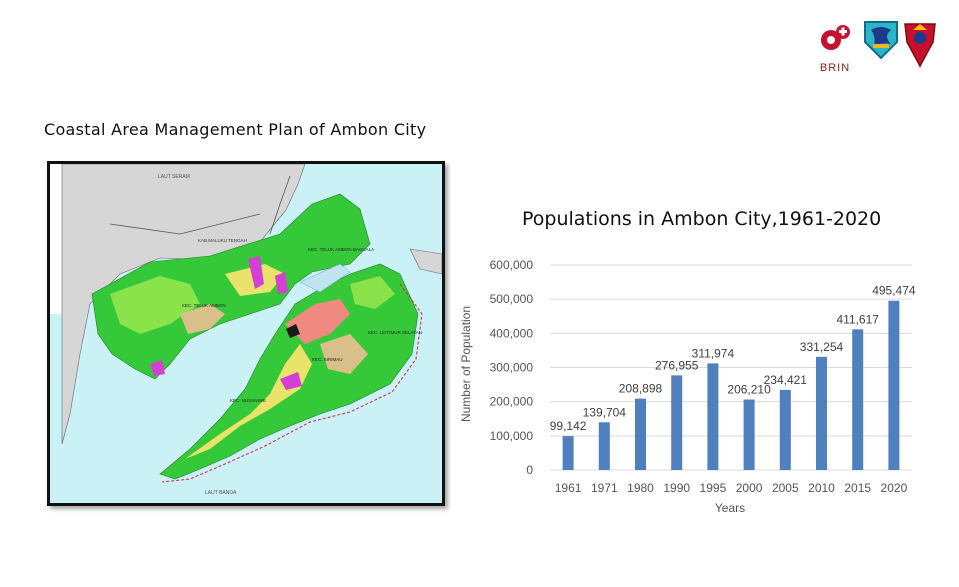 The width and height of the screenshot is (959, 587). What do you see at coordinates (835, 68) in the screenshot?
I see `brin-logo-text: BRIN` at bounding box center [835, 68].